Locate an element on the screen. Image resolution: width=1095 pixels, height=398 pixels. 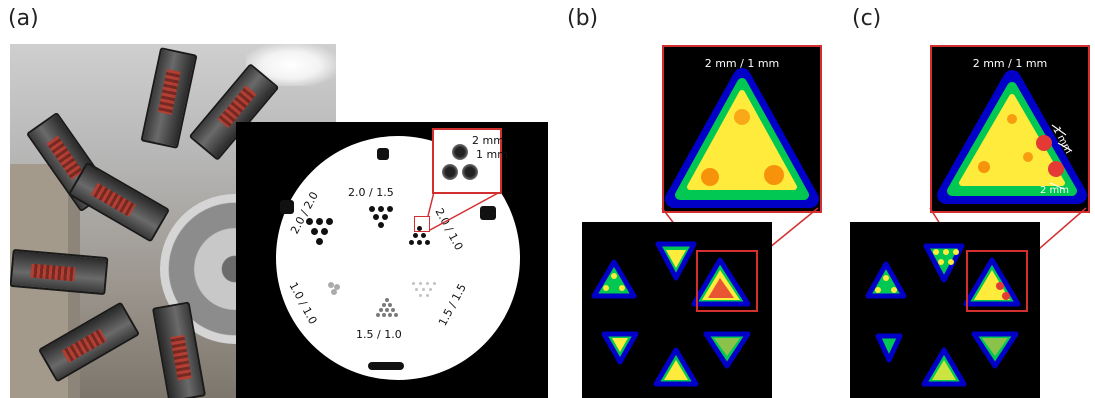
heatmap-zoom-b: 2 mm / 1 mm is located at coordinates (742, 129).